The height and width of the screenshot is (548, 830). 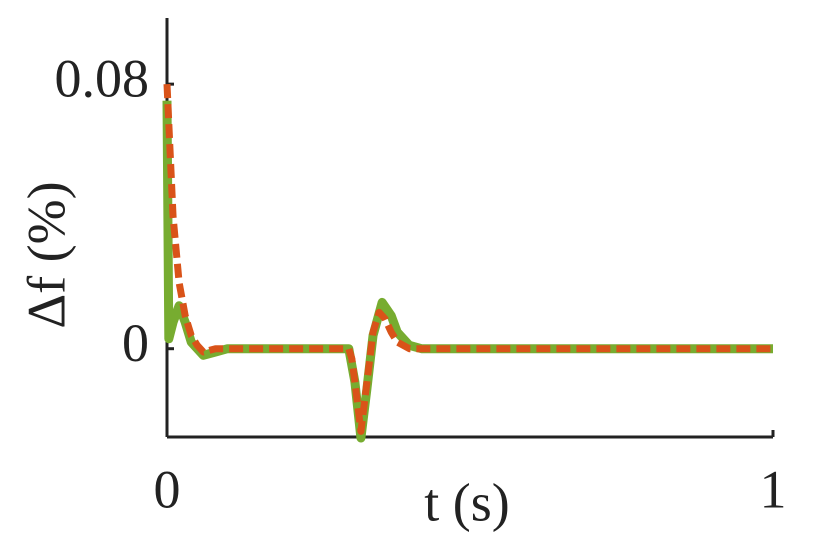 What do you see at coordinates (102, 79) in the screenshot?
I see `y-tick-label: 0.08` at bounding box center [102, 79].